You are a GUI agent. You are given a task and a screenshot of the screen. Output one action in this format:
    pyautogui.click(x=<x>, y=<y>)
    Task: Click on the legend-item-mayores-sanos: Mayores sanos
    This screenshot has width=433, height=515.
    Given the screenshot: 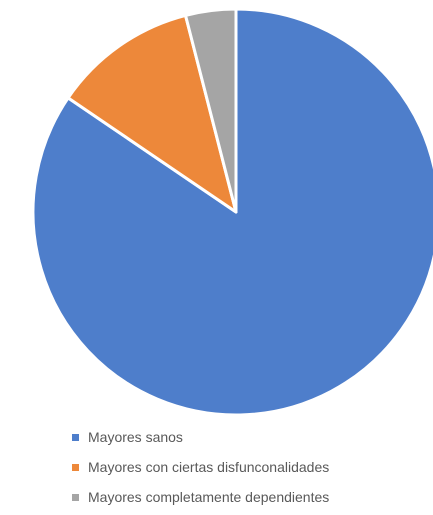 What is the action you would take?
    pyautogui.click(x=200, y=437)
    